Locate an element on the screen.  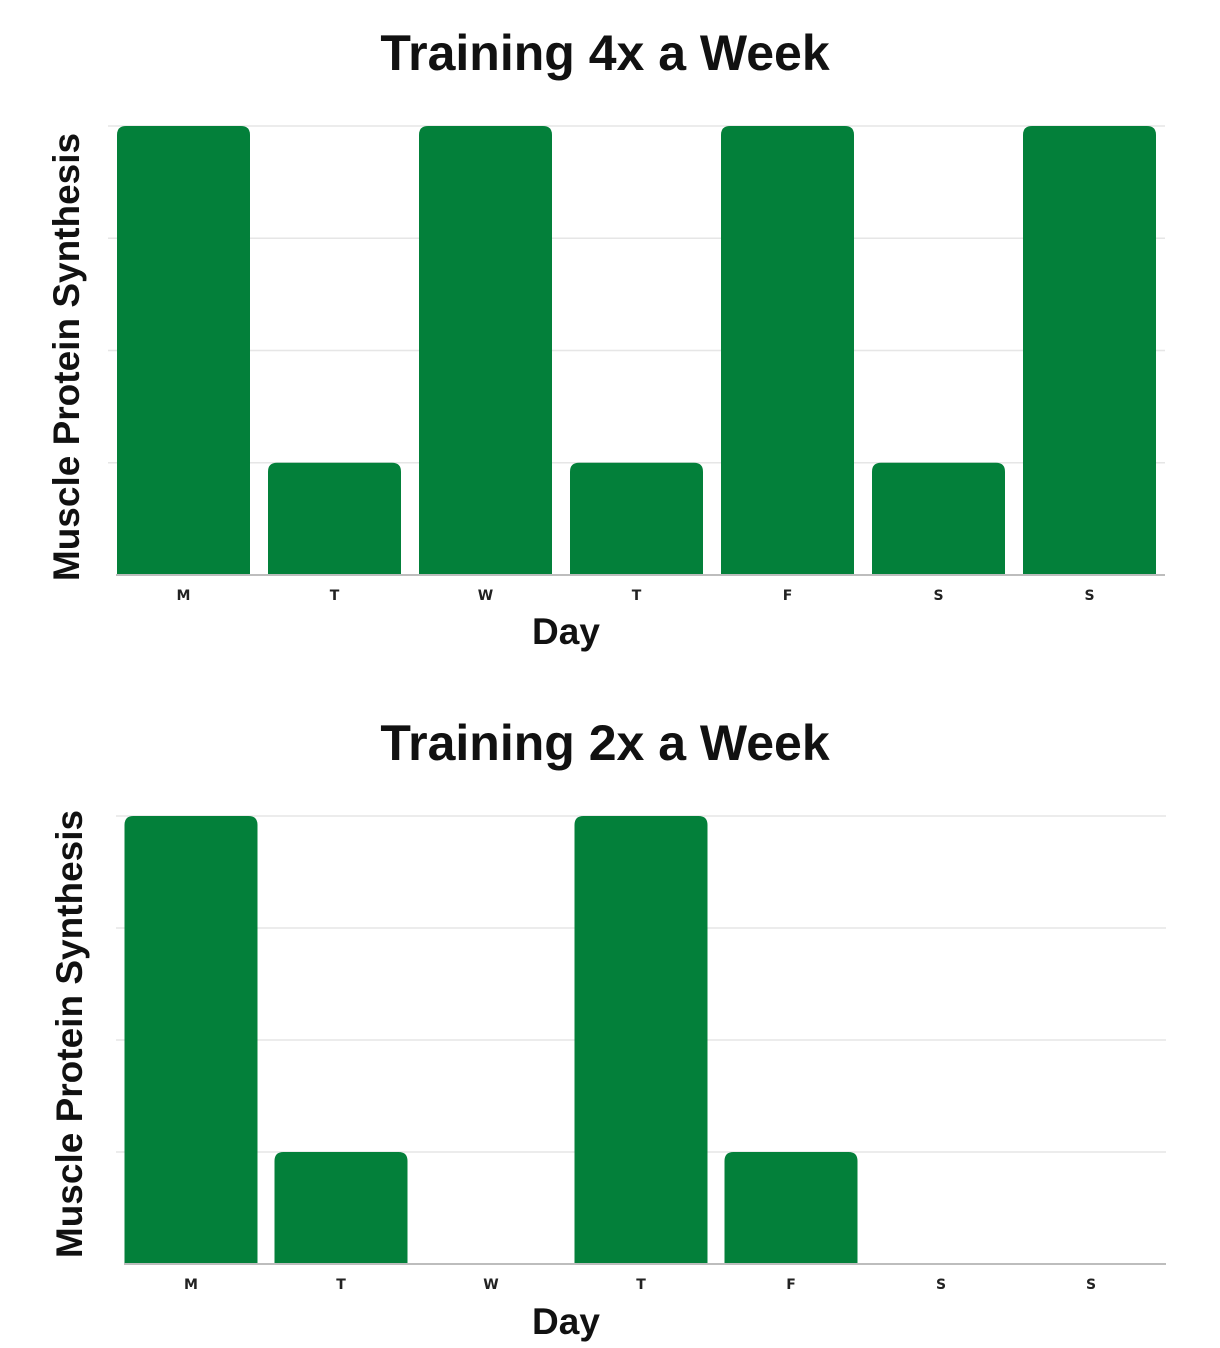
chart-1-tick-label: M is located at coordinates (184, 596).